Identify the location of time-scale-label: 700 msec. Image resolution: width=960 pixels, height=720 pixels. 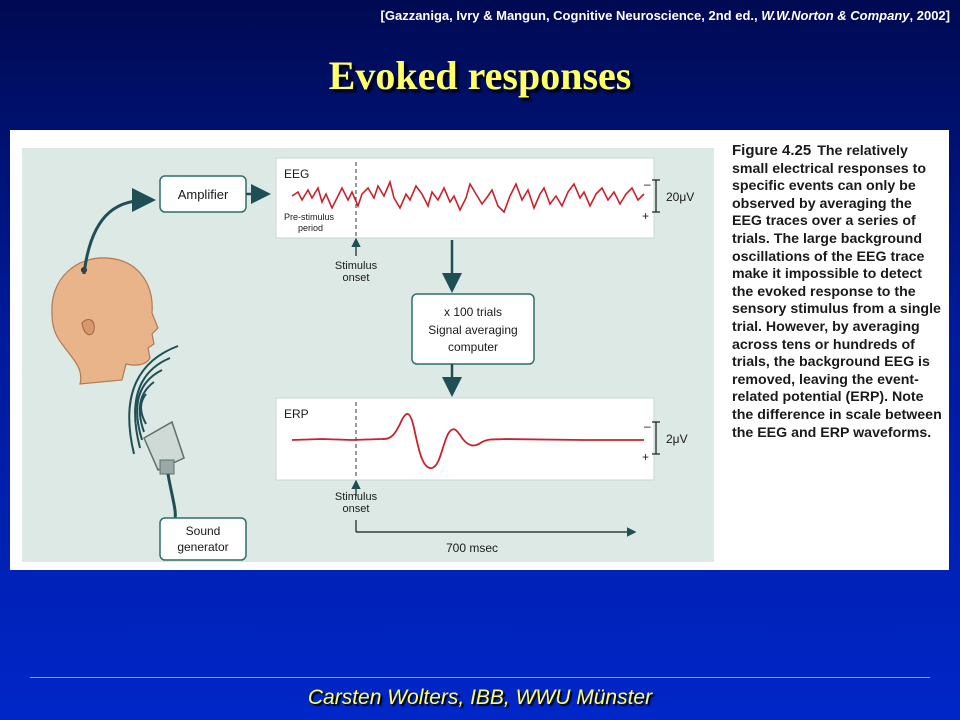
(472, 548).